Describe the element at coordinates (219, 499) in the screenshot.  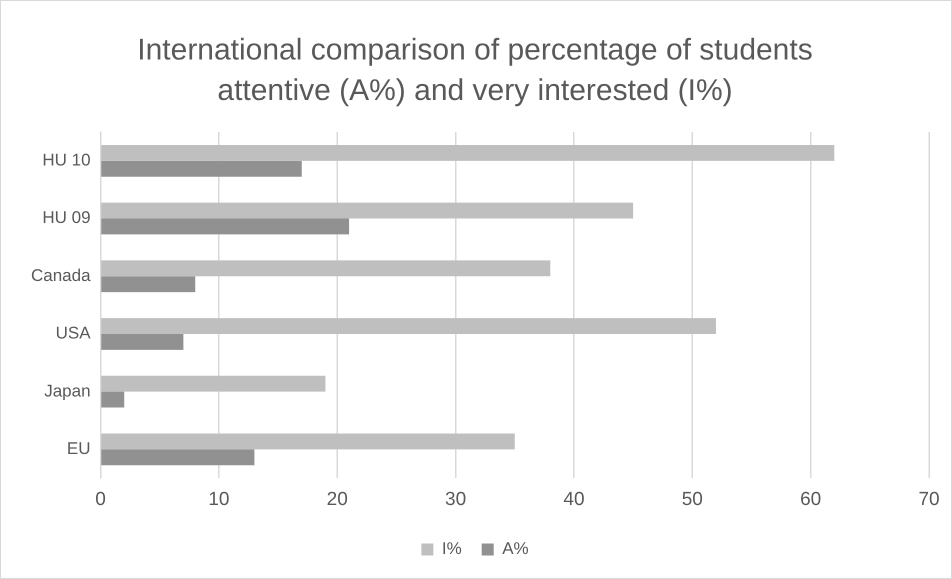
I see `x-tick-label: 10` at that location.